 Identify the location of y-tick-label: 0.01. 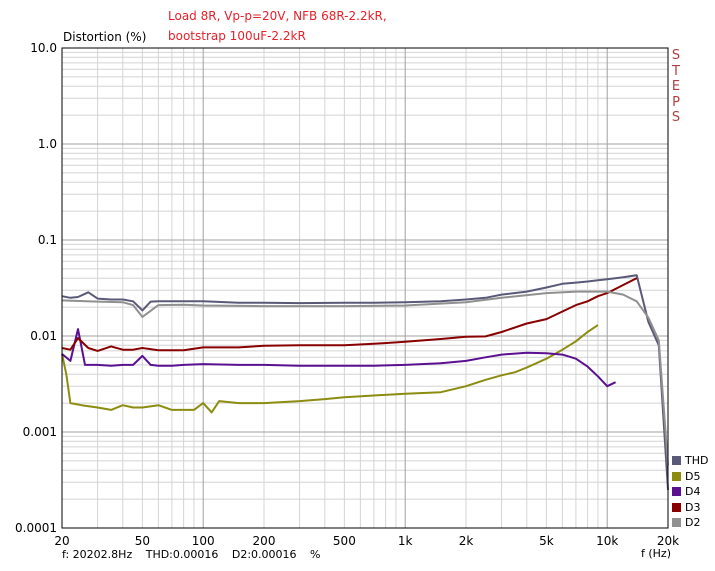
(43, 336).